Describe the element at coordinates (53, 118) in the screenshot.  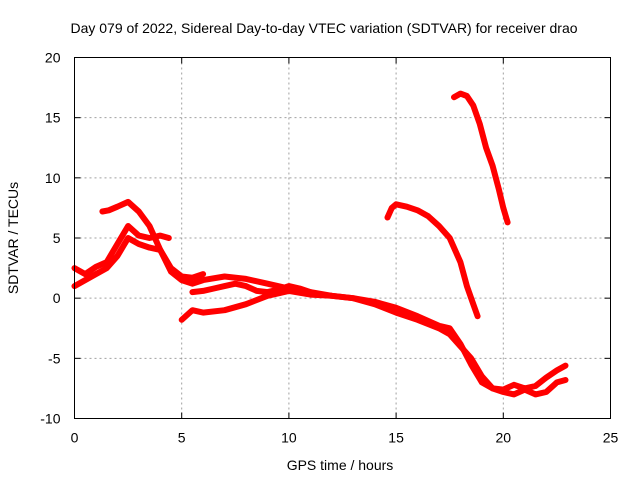
I see `y-tick-label: 15` at that location.